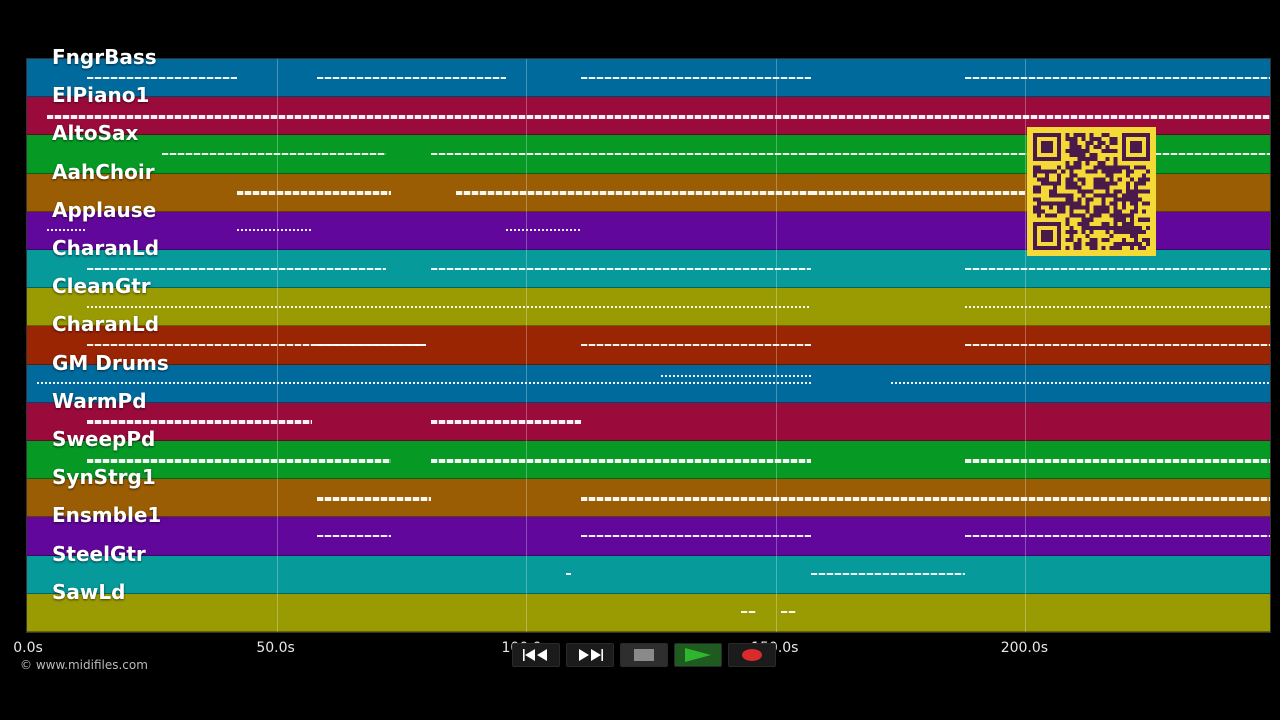 This screenshot has height=720, width=1280. I want to click on play-button, so click(698, 655).